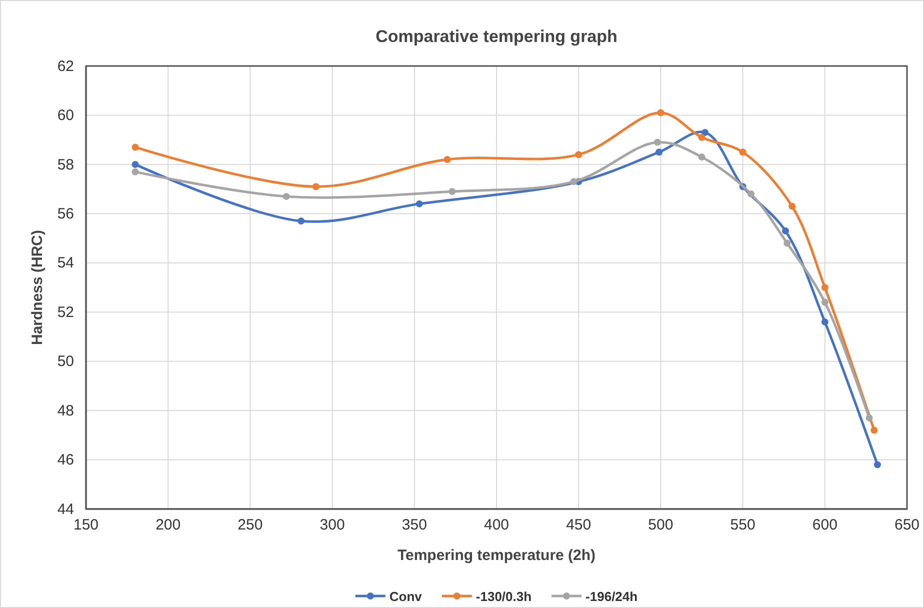 The image size is (924, 608). I want to click on x-tick-label: 250, so click(250, 525).